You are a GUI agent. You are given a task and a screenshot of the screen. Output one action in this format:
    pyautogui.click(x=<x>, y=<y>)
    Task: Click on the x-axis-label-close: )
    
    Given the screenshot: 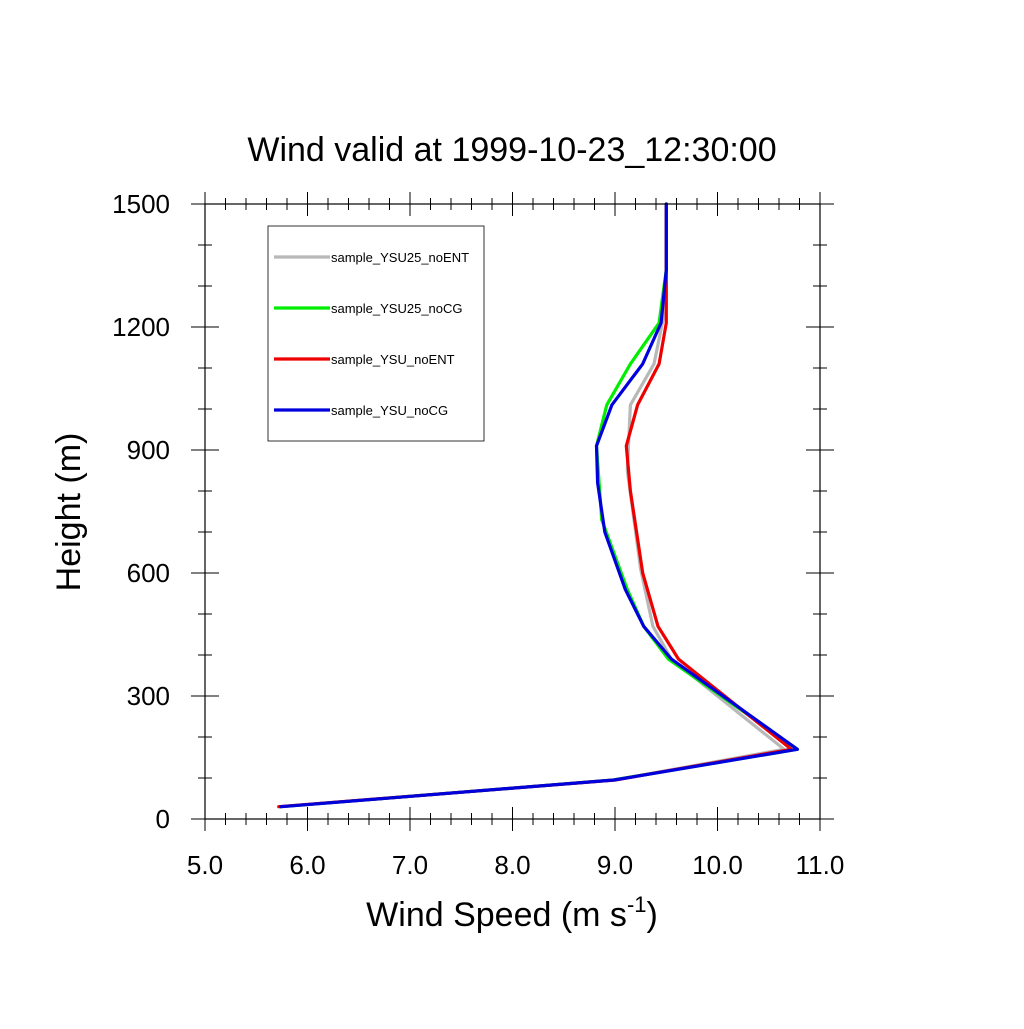 What is the action you would take?
    pyautogui.click(x=652, y=915)
    